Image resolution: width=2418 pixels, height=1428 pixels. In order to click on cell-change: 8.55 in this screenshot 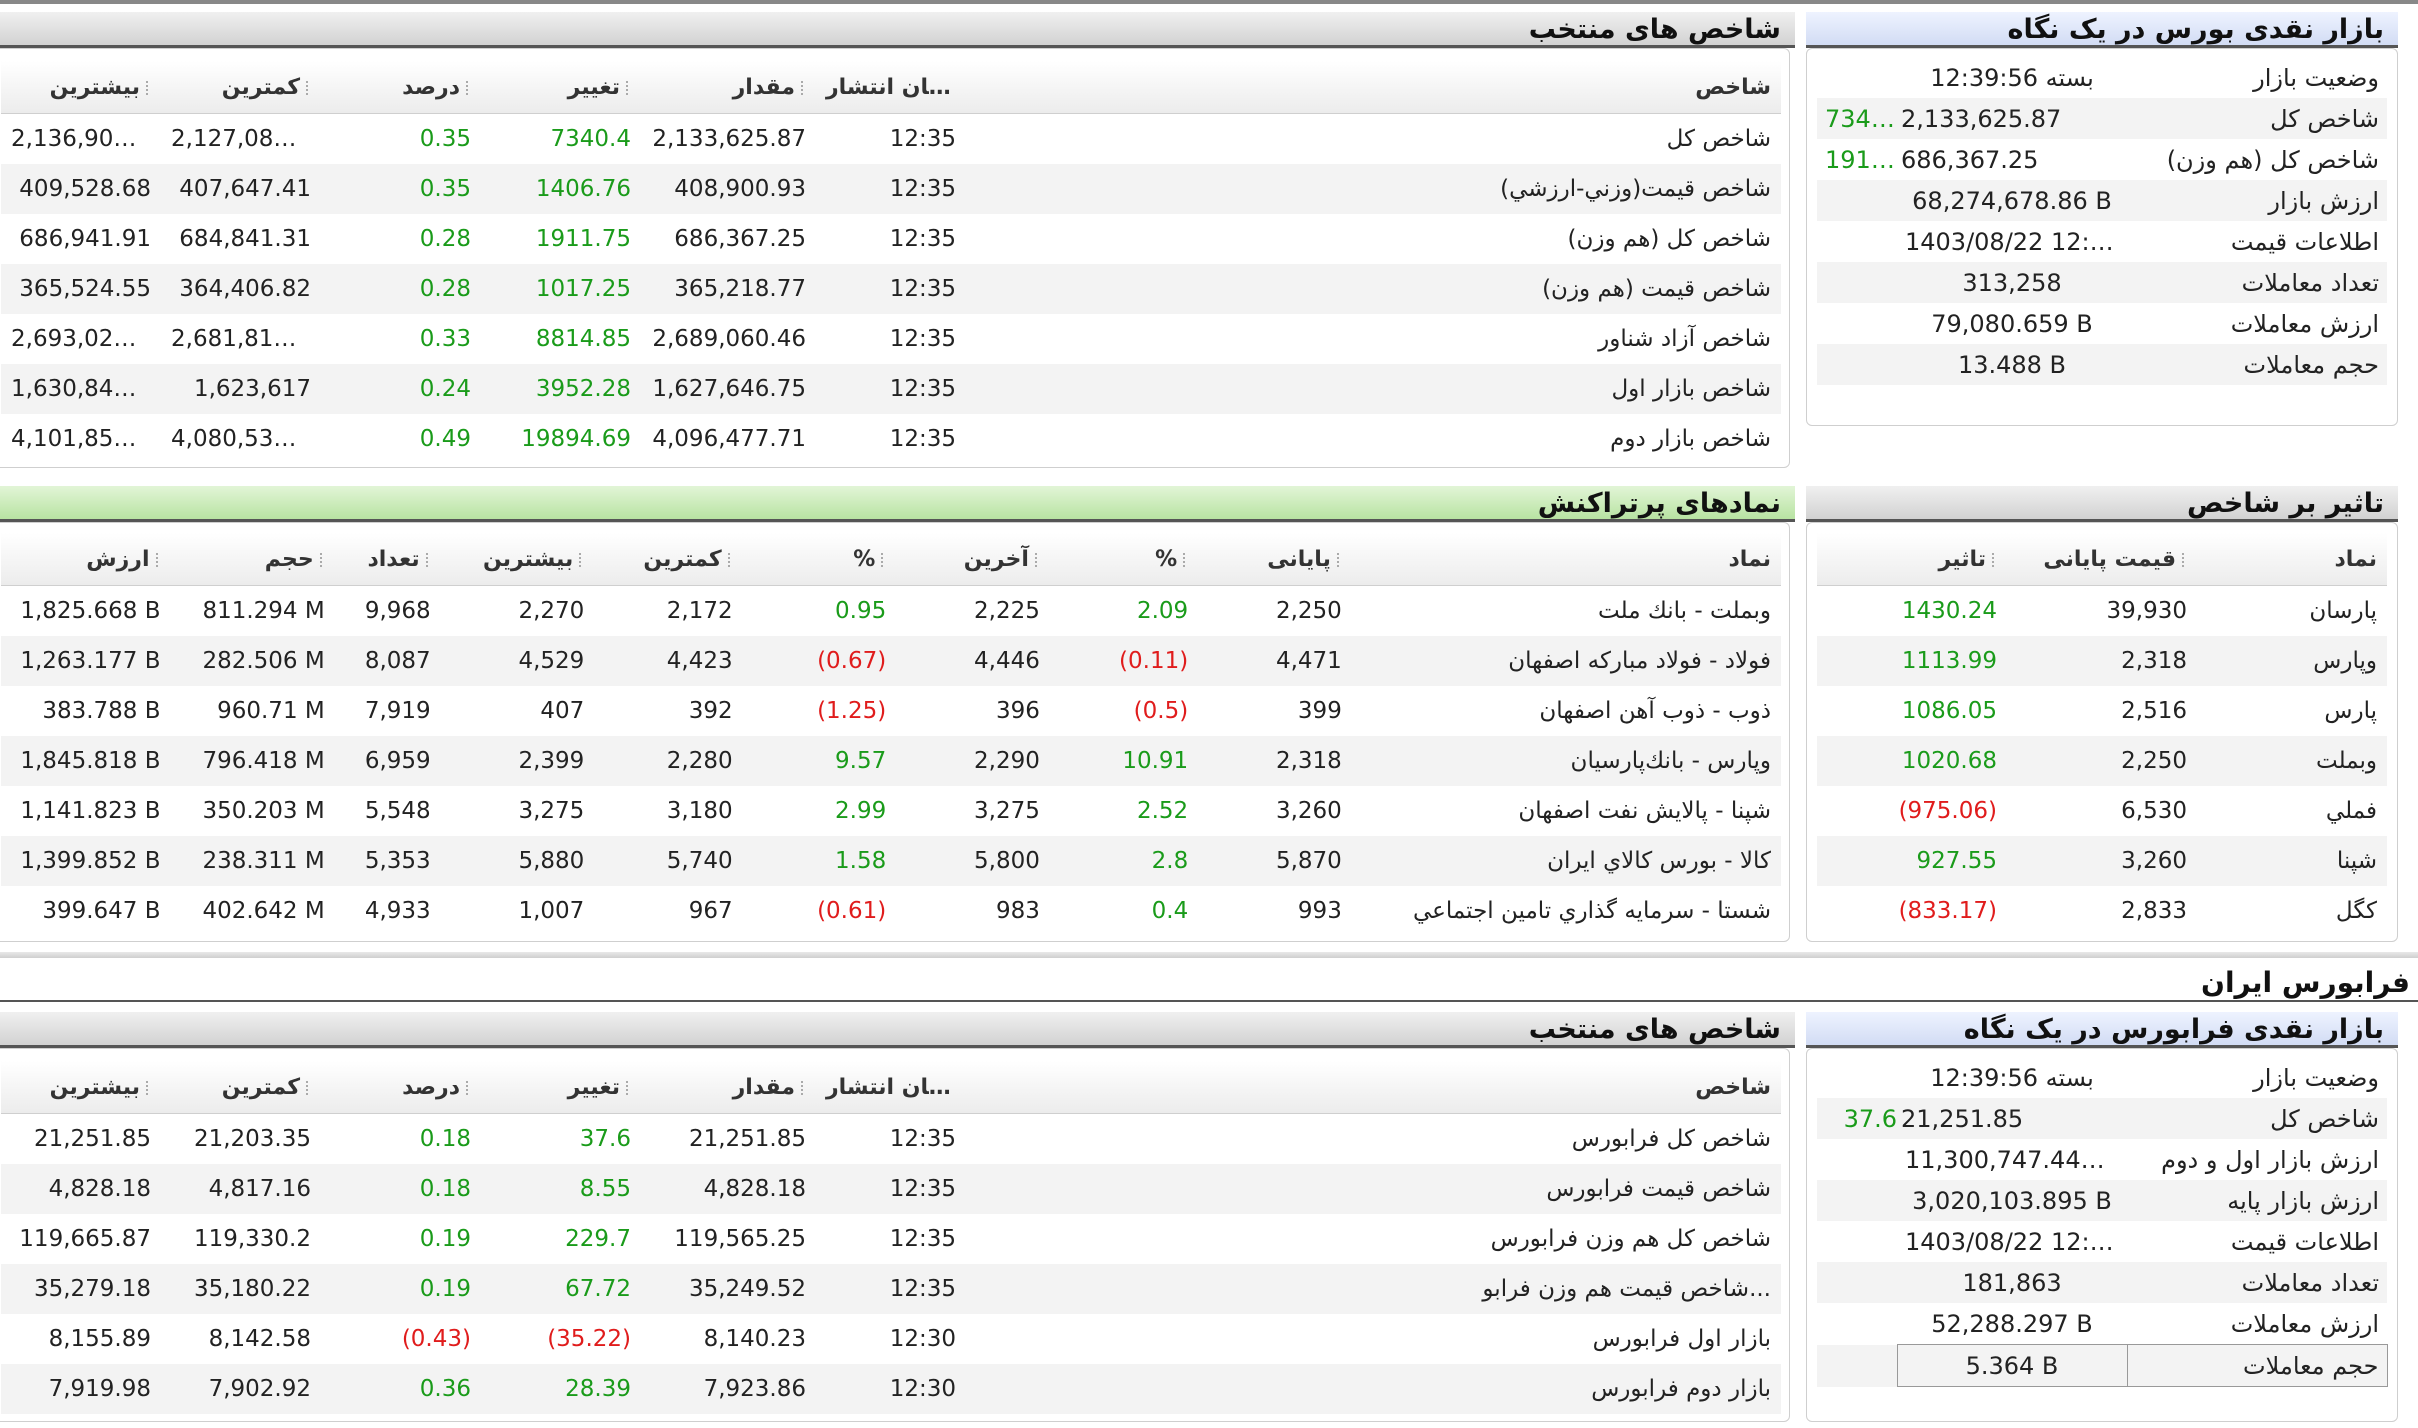, I will do `click(561, 1189)`.